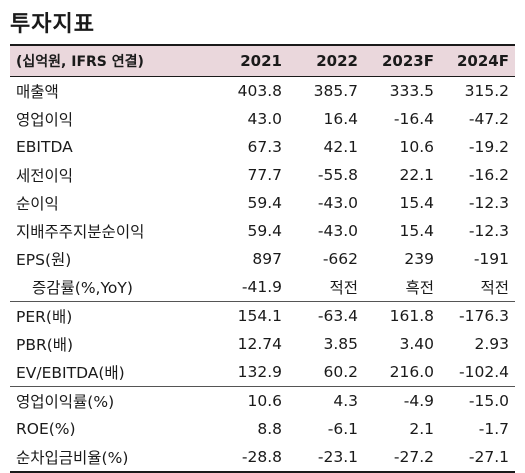 The height and width of the screenshot is (473, 525). Describe the element at coordinates (337, 316) in the screenshot. I see `table-cell: -63.4` at that location.